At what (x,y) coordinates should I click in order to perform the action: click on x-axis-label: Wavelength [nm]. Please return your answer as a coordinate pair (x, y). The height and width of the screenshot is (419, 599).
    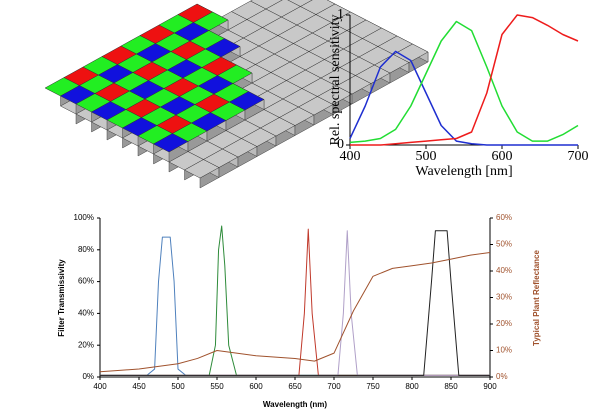
    Looking at the image, I should click on (463, 171).